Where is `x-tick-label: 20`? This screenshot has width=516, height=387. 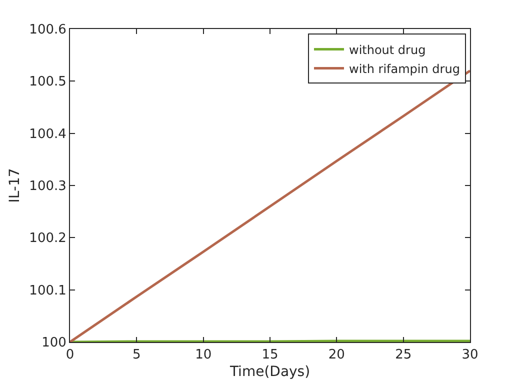 x-tick-label: 20 is located at coordinates (336, 355).